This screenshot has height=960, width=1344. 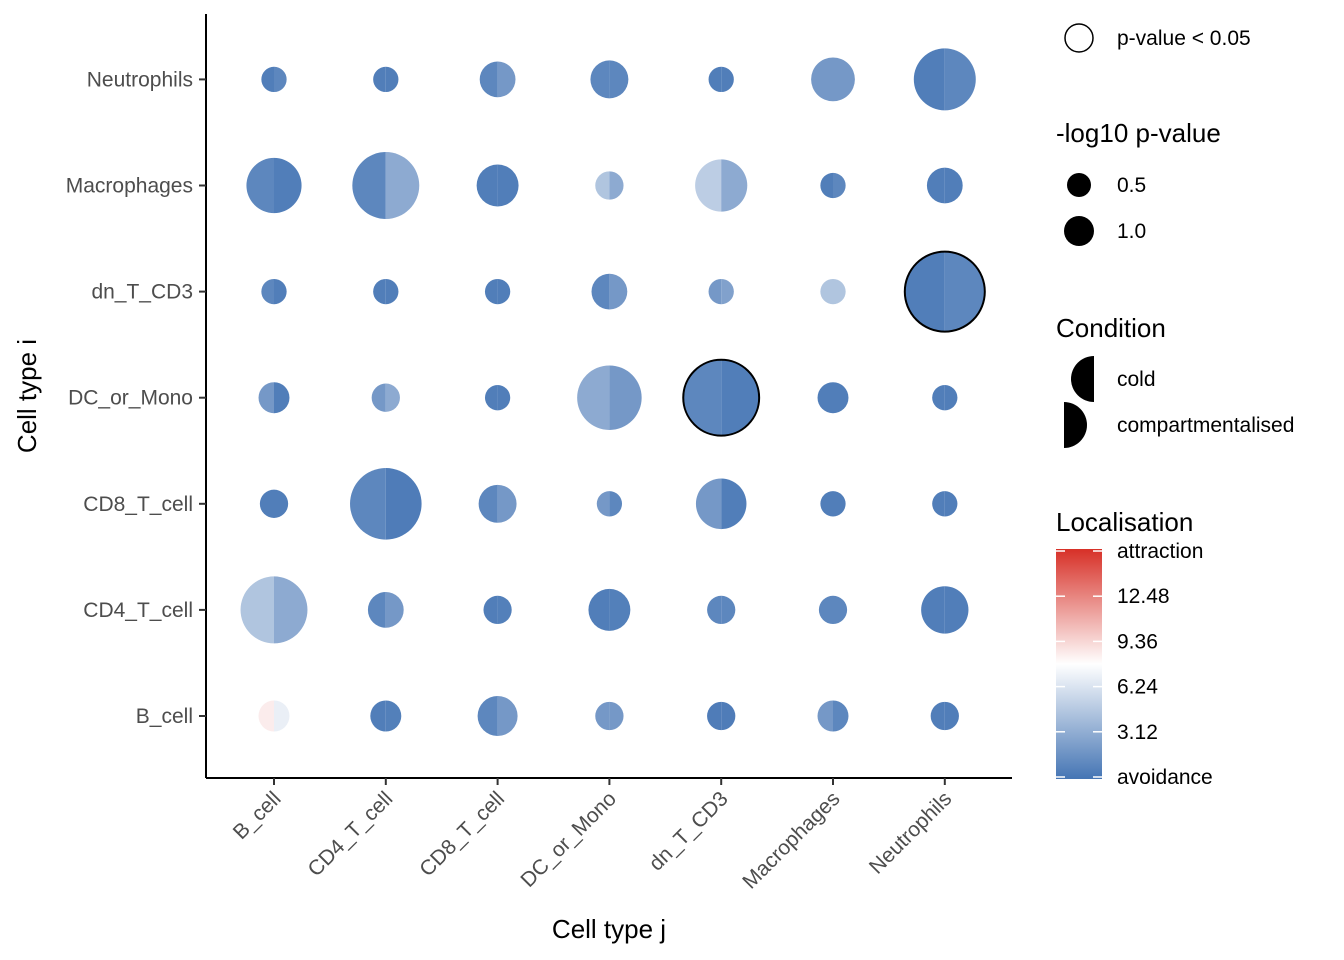 I want to click on x-tick-label: Neutrophils, so click(x=910, y=832).